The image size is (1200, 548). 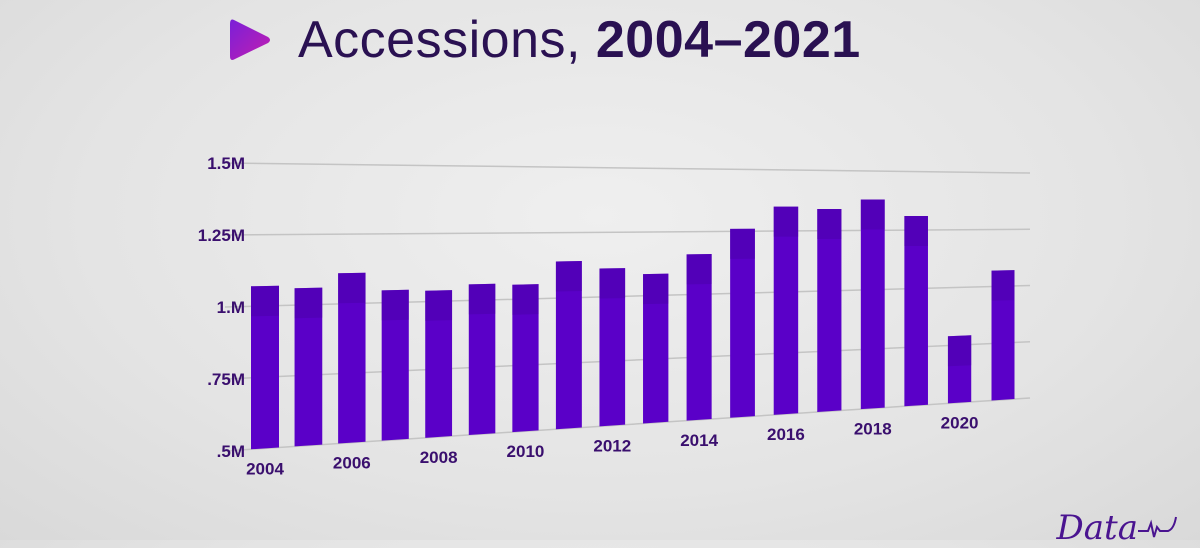 I want to click on x-tick-label: 2008, so click(x=439, y=457).